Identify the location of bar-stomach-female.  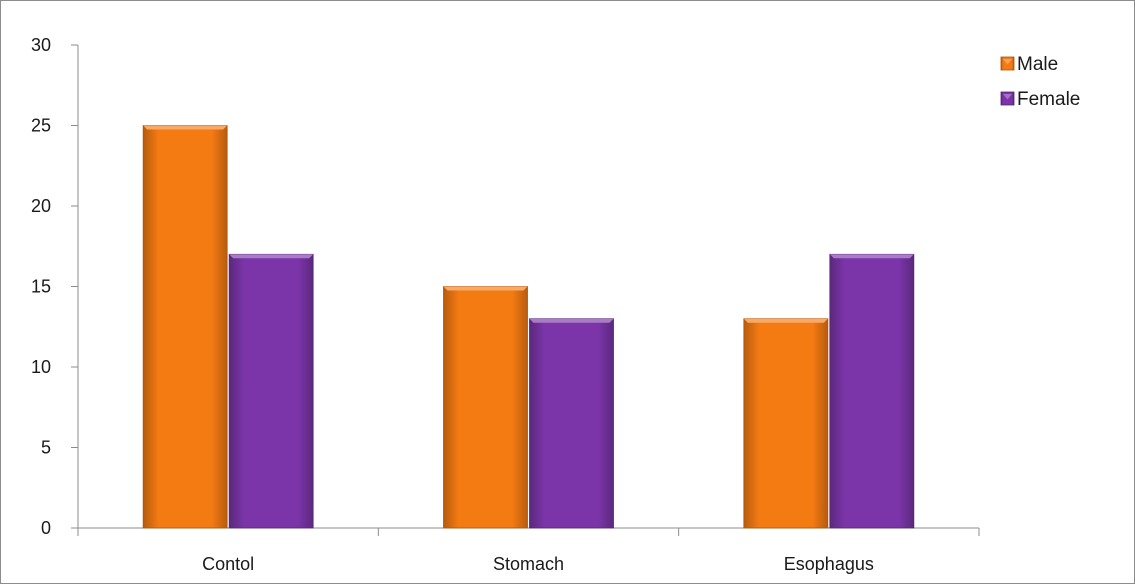
(571, 423).